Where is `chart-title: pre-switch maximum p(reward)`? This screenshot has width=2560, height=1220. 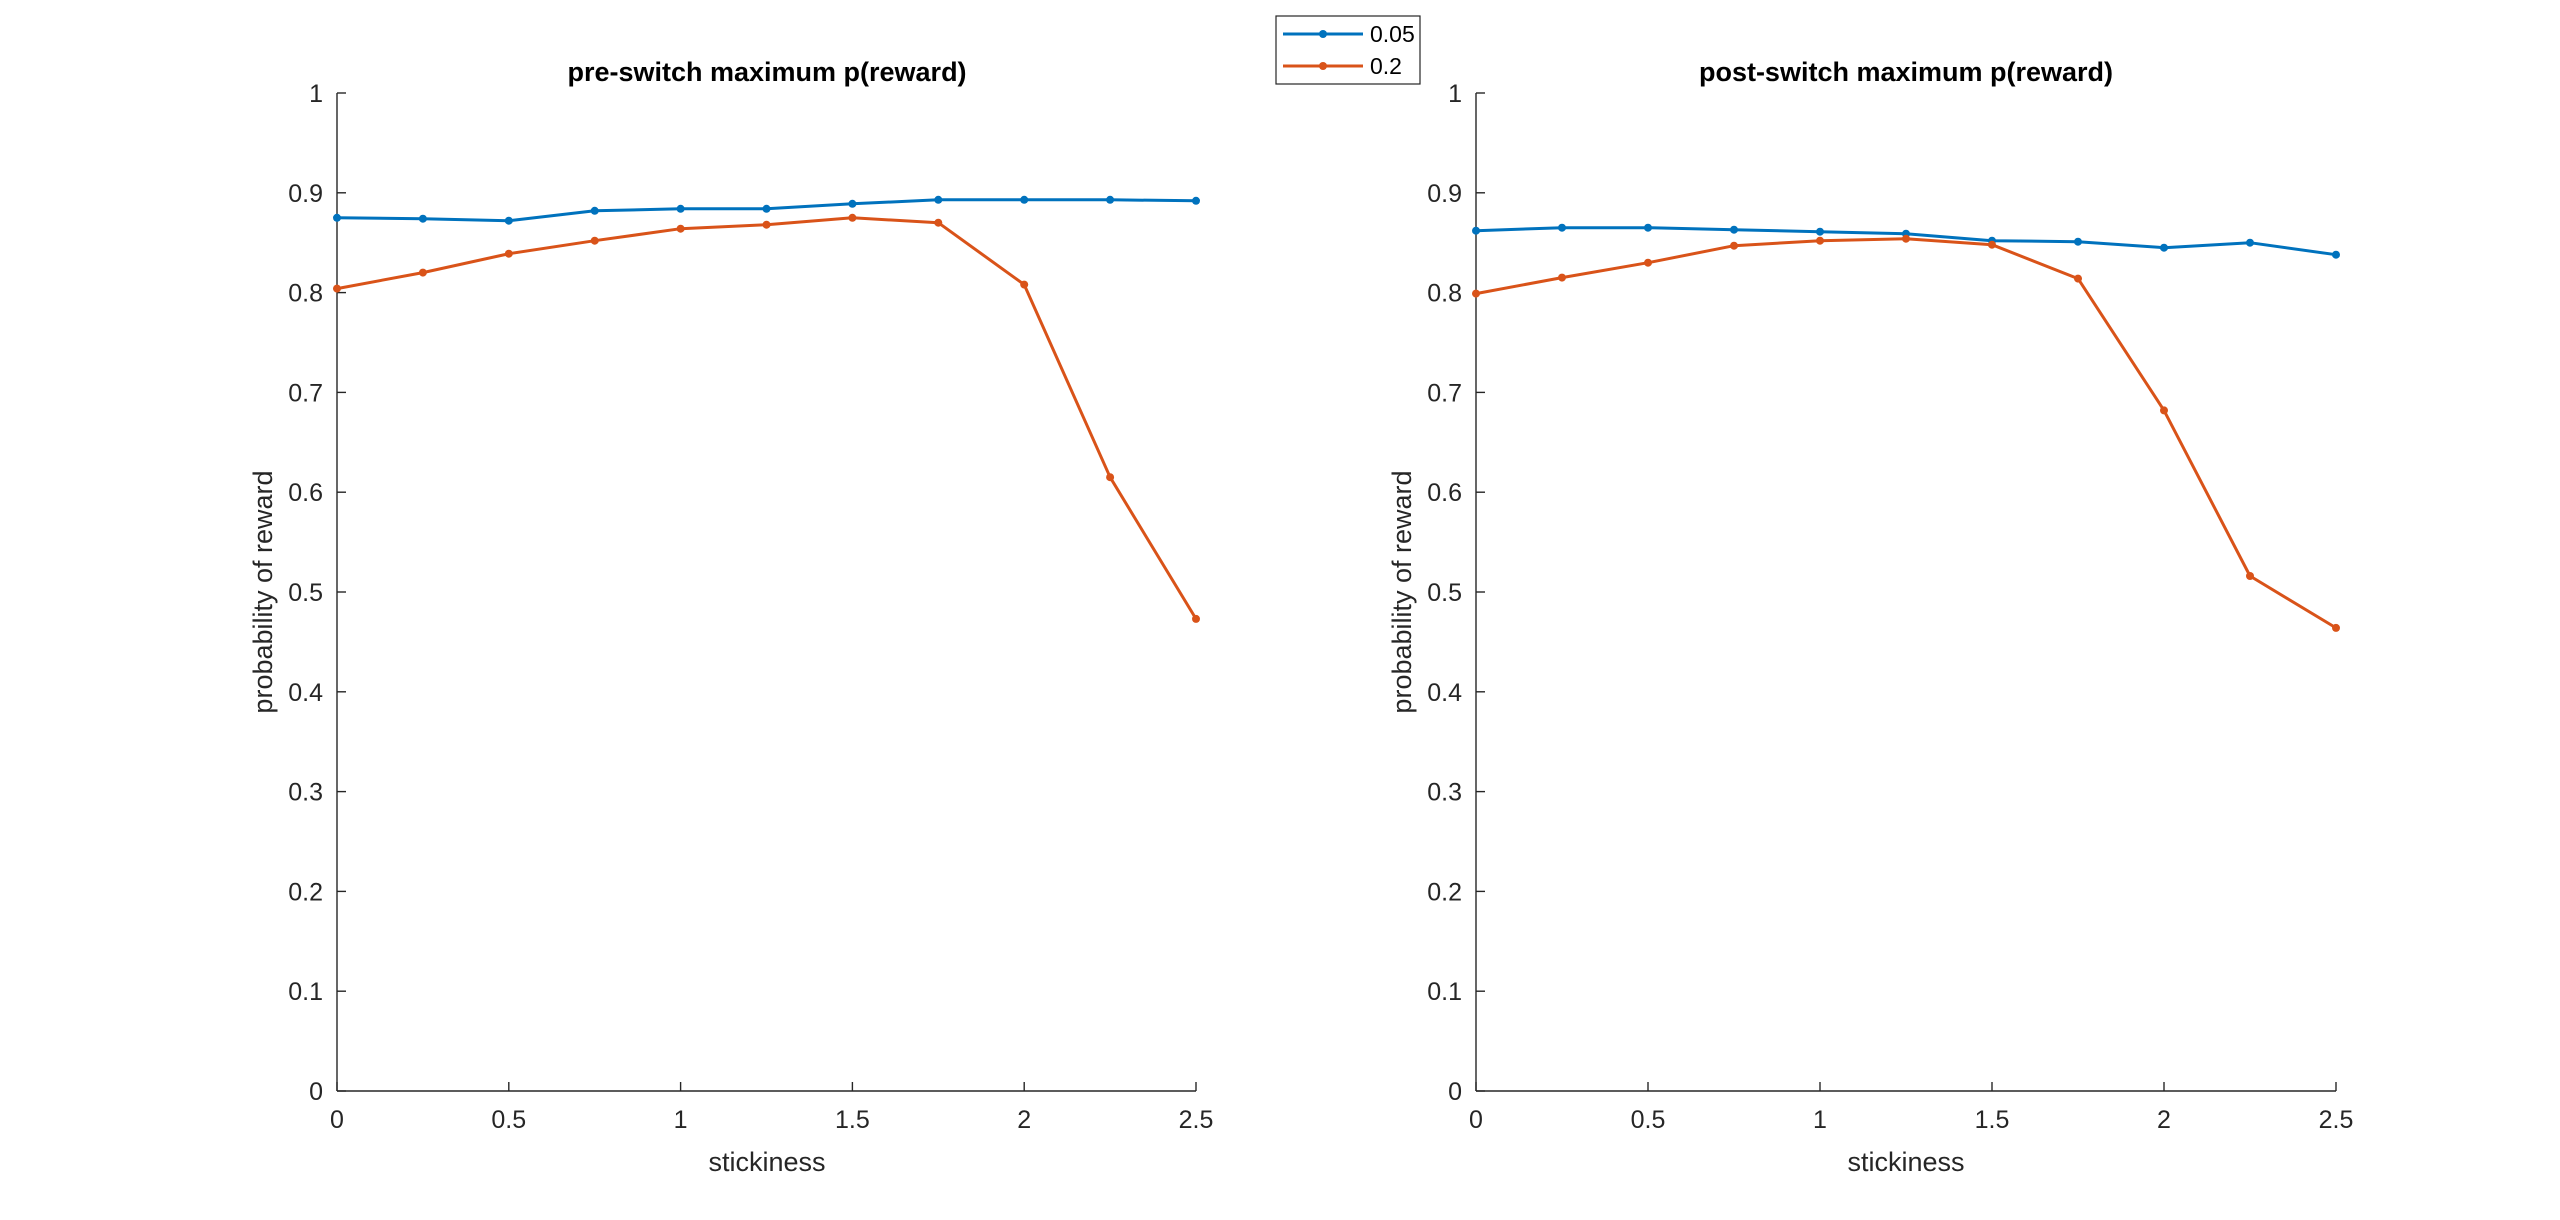 chart-title: pre-switch maximum p(reward) is located at coordinates (766, 72).